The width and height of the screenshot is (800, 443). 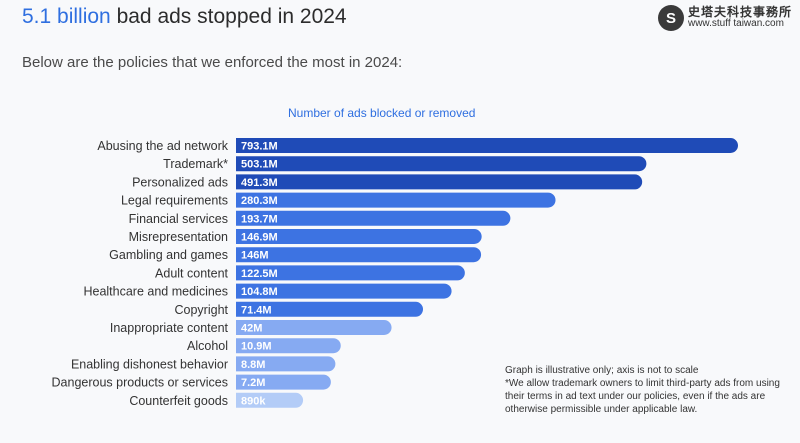 What do you see at coordinates (178, 219) in the screenshot?
I see `category-label: Financial services` at bounding box center [178, 219].